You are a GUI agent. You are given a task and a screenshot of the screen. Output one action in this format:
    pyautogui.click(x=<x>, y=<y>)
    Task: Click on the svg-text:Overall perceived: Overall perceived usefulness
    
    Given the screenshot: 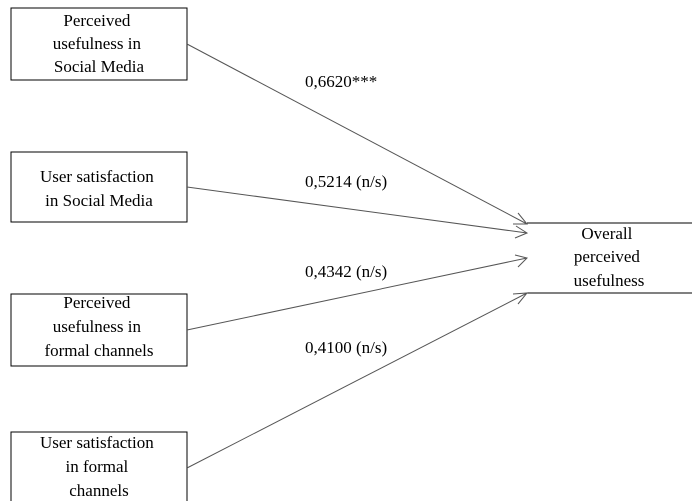 What is the action you would take?
    pyautogui.click(x=609, y=257)
    